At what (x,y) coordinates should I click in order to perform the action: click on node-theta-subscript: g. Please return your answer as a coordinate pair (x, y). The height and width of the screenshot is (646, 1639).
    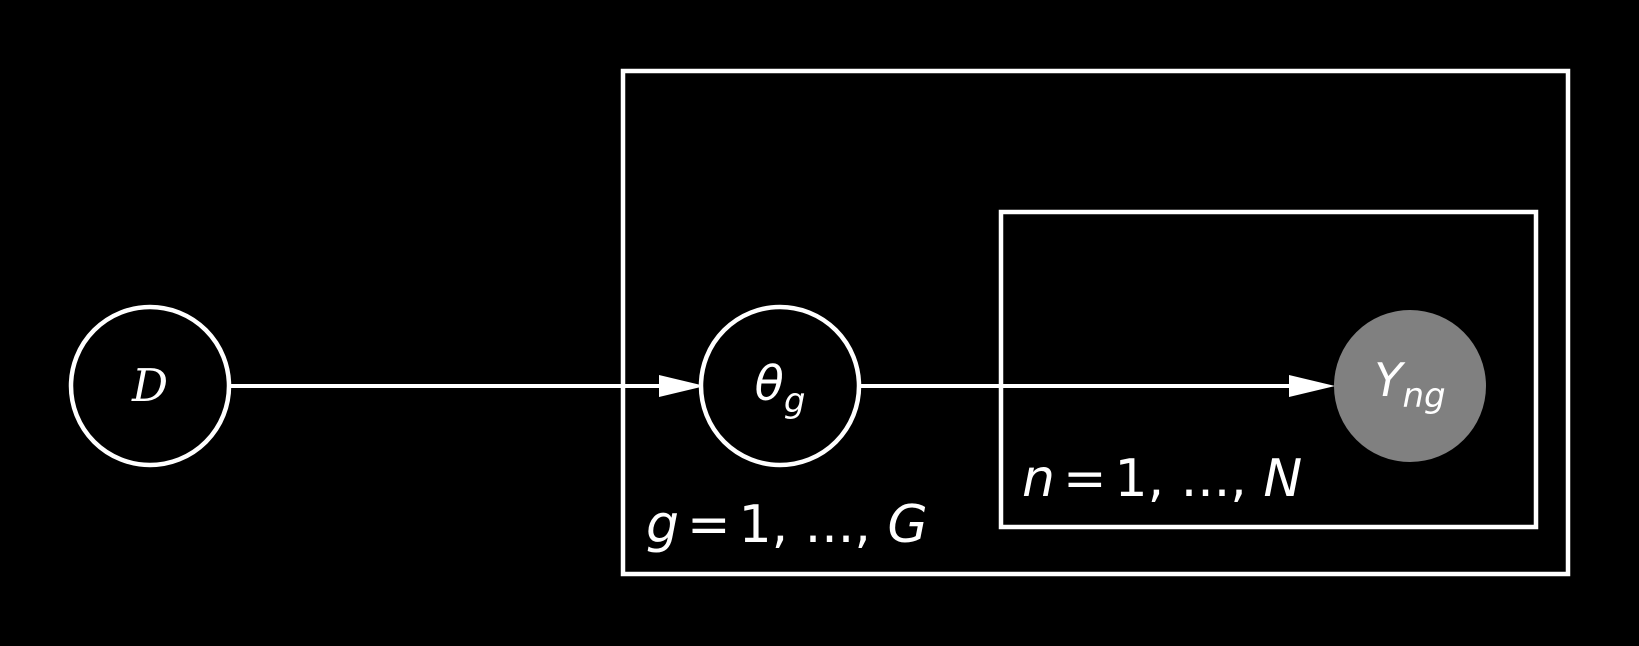
    Looking at the image, I should click on (795, 401).